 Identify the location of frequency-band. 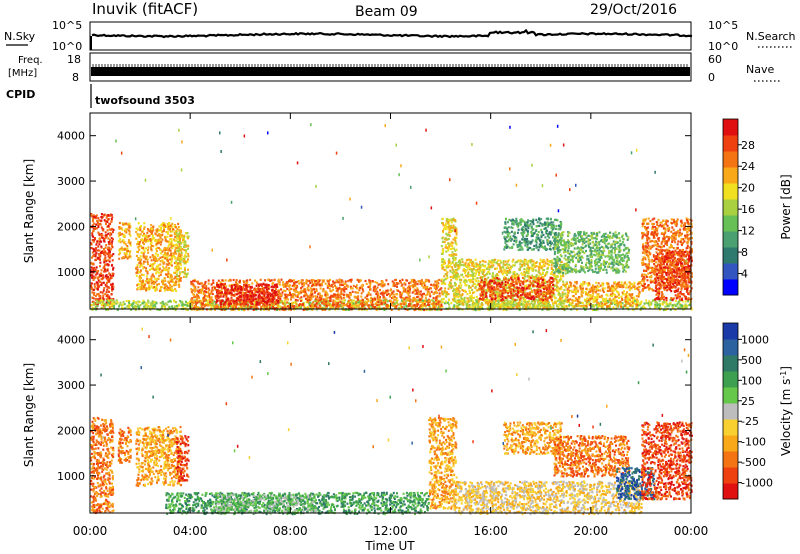
(390, 71).